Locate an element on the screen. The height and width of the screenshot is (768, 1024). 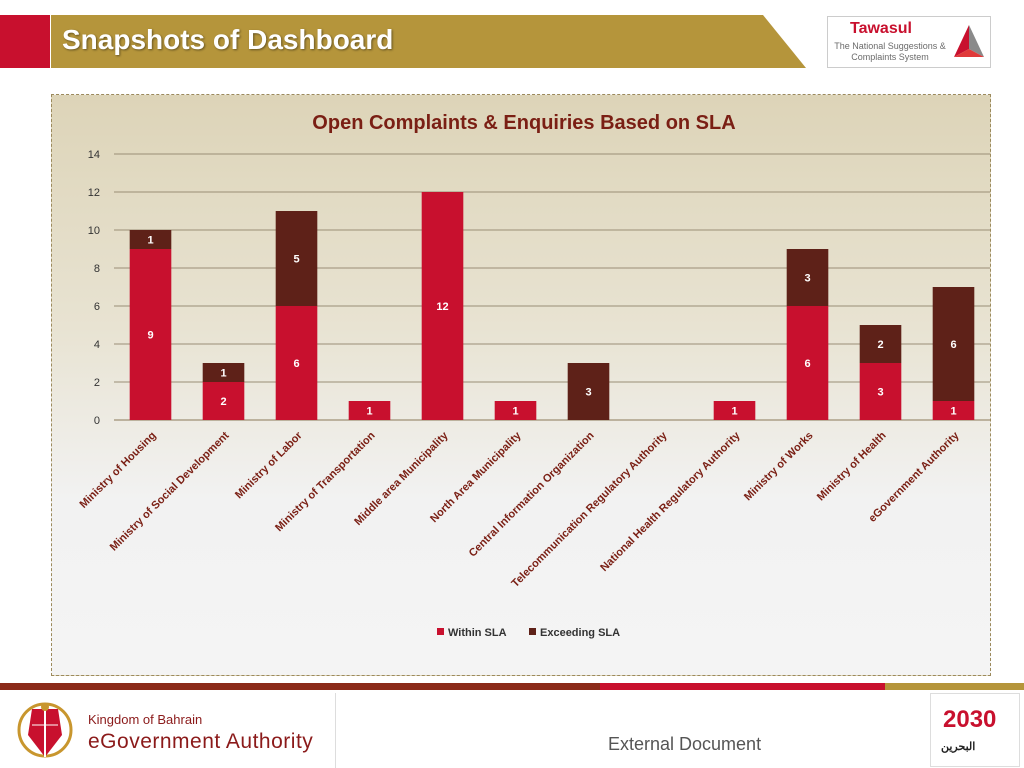
y-tick-label: 12 is located at coordinates (94, 193).